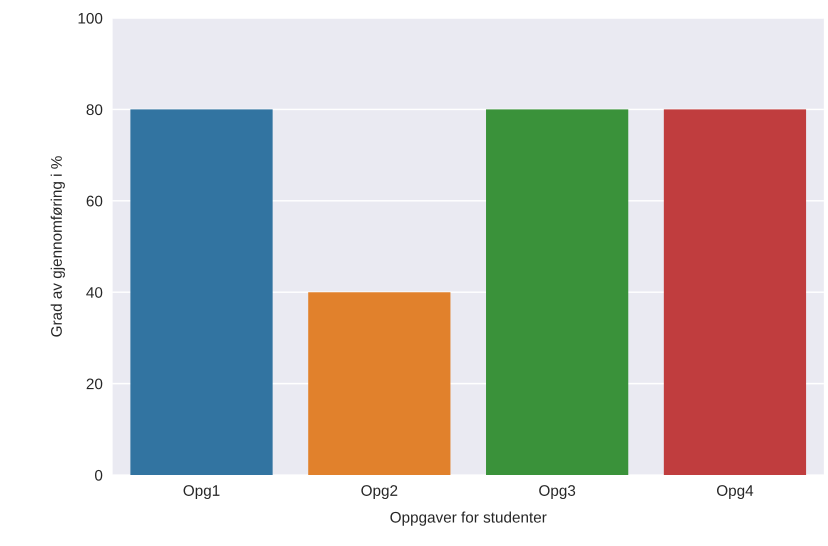 This screenshot has height=546, width=828. Describe the element at coordinates (735, 492) in the screenshot. I see `x-tick-label: Opg4` at that location.